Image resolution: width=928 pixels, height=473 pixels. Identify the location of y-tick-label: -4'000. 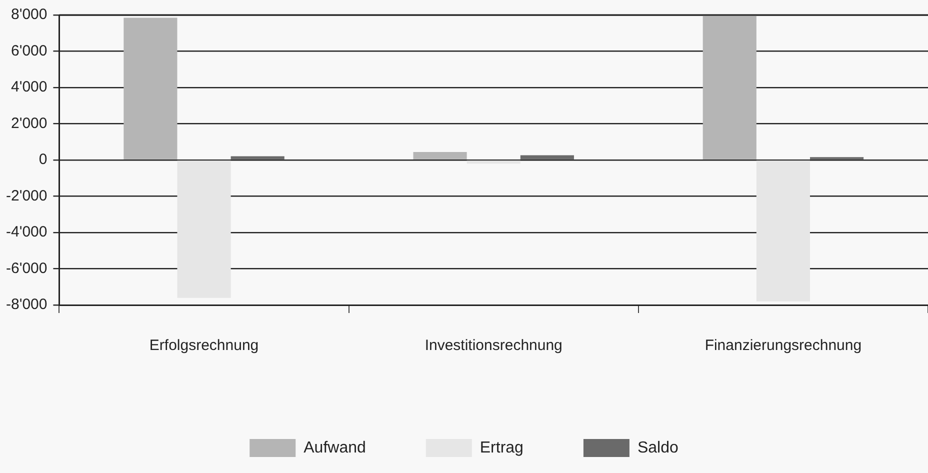
(27, 232).